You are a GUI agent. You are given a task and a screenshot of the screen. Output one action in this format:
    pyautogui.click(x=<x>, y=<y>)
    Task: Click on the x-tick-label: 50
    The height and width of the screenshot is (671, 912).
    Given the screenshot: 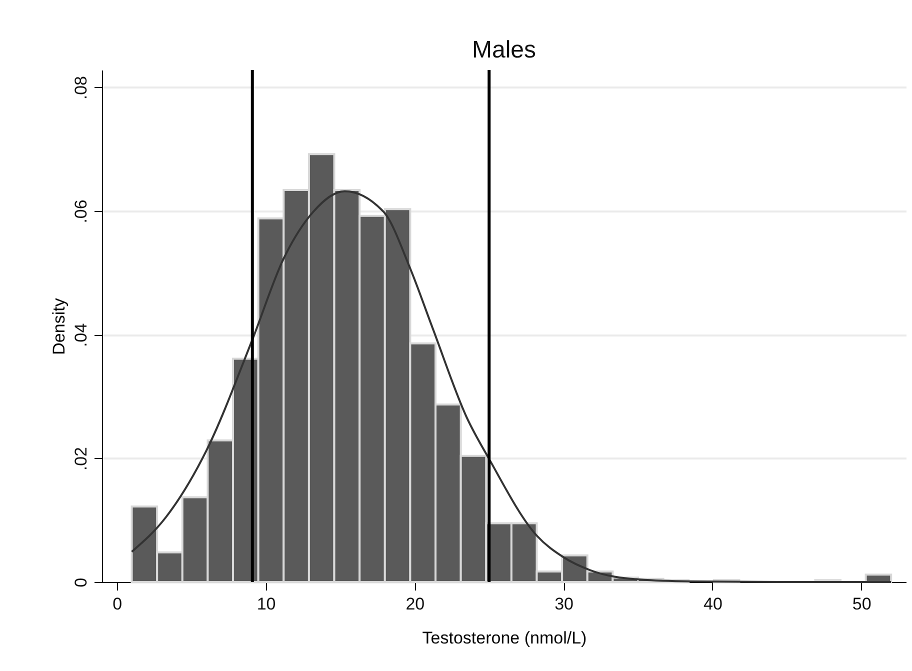 What is the action you would take?
    pyautogui.click(x=862, y=604)
    